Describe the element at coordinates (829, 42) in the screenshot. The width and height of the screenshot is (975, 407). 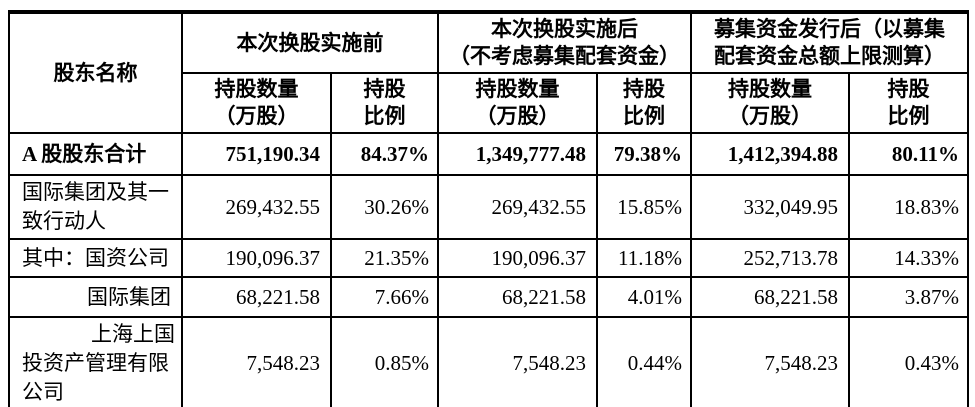
I see `header-group-post-fundraising: 募集资金发行后（以募集 配套资金总额上限测算）` at that location.